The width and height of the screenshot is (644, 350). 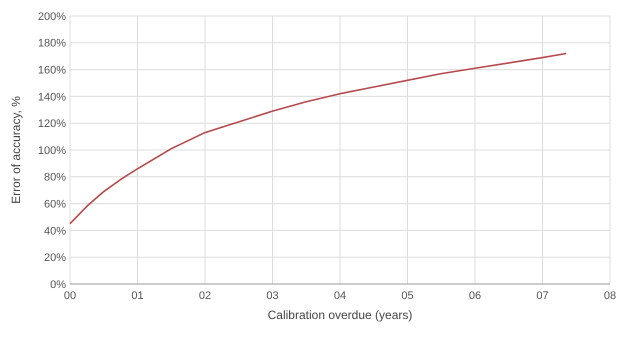 What do you see at coordinates (340, 296) in the screenshot?
I see `x-tick-label: 04` at bounding box center [340, 296].